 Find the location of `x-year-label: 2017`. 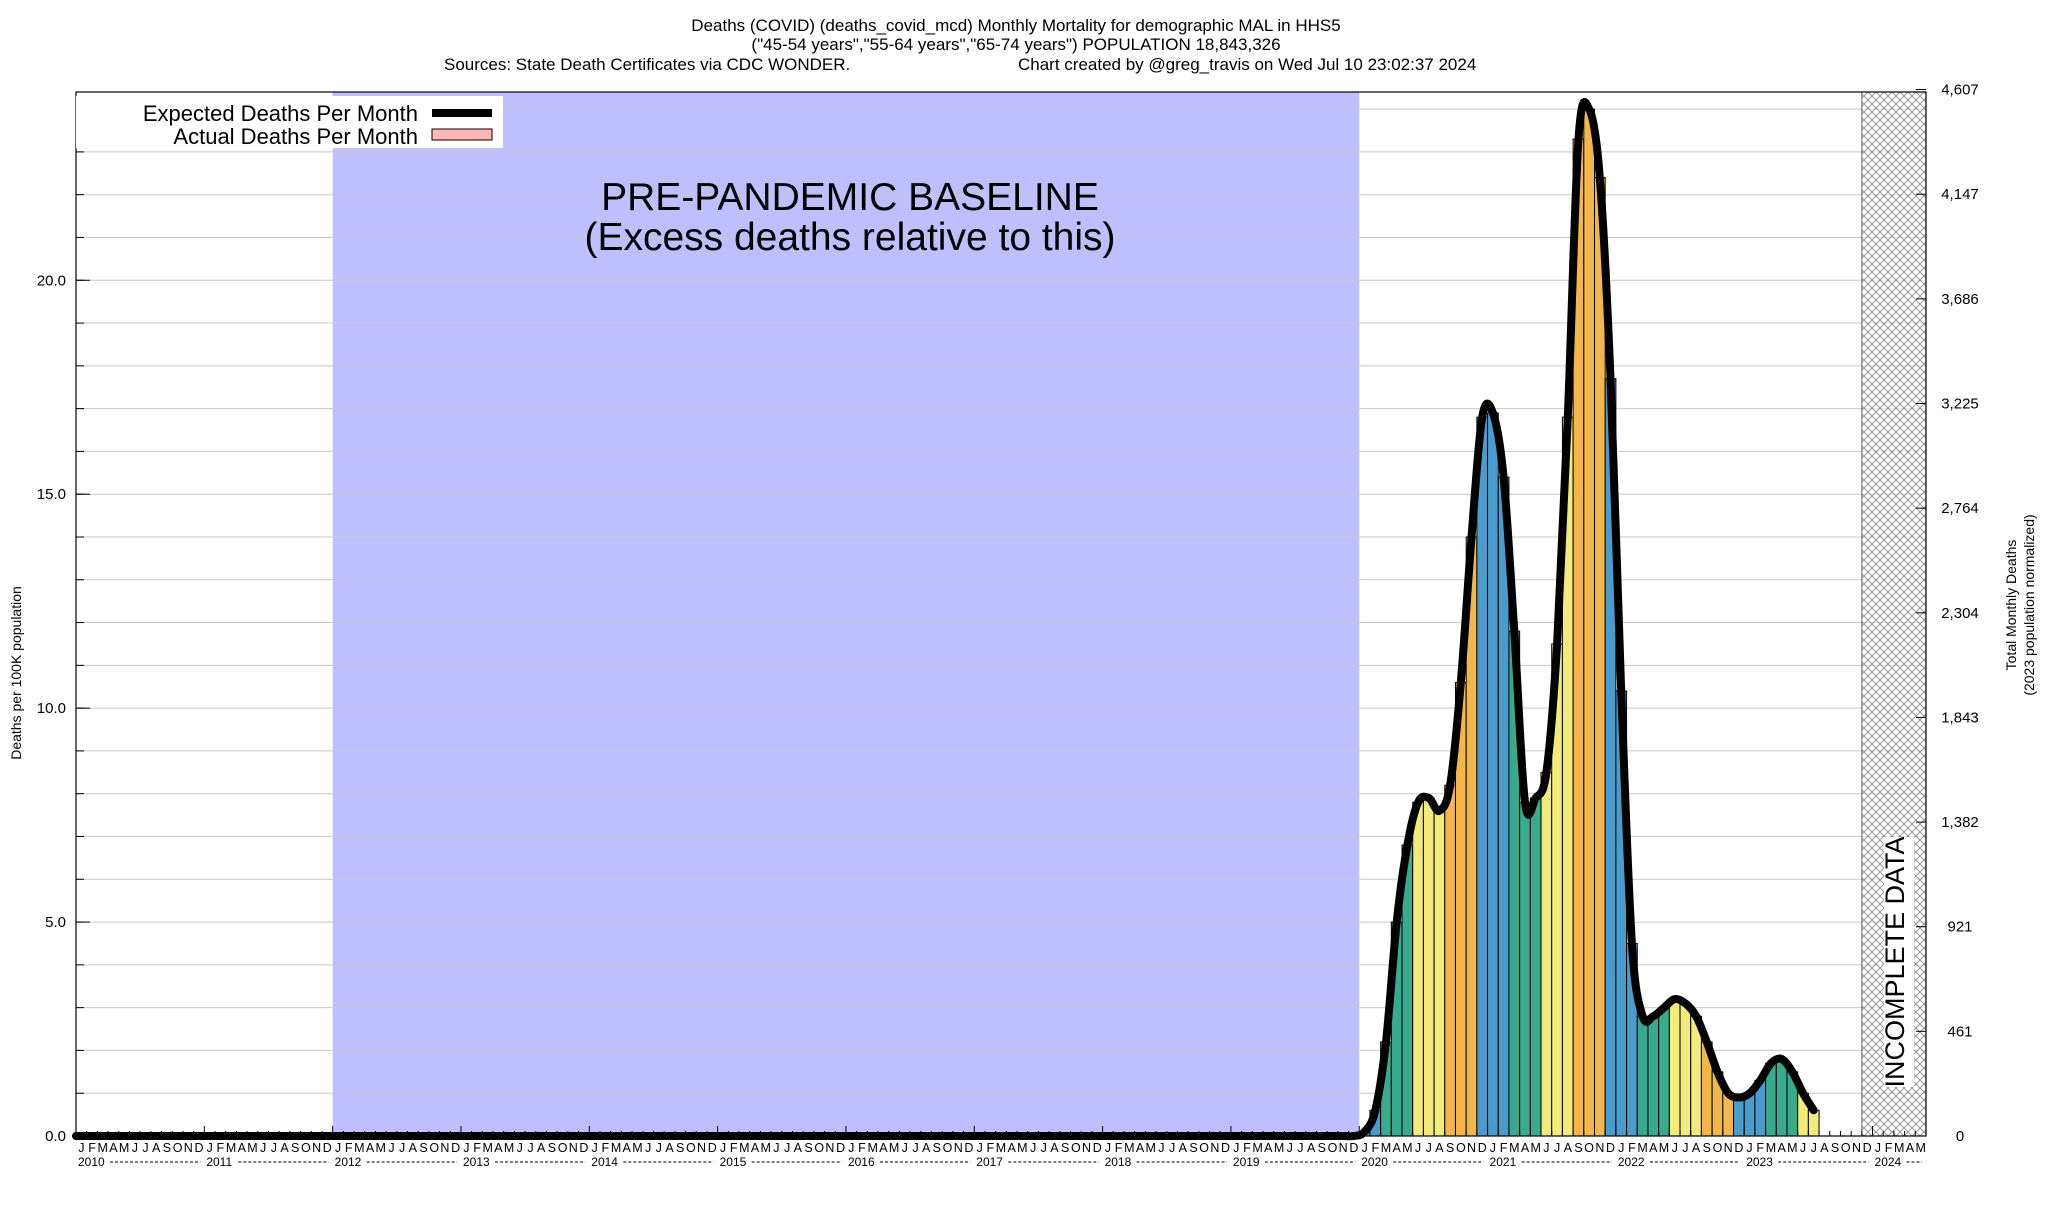

x-year-label: 2017 is located at coordinates (989, 1162).